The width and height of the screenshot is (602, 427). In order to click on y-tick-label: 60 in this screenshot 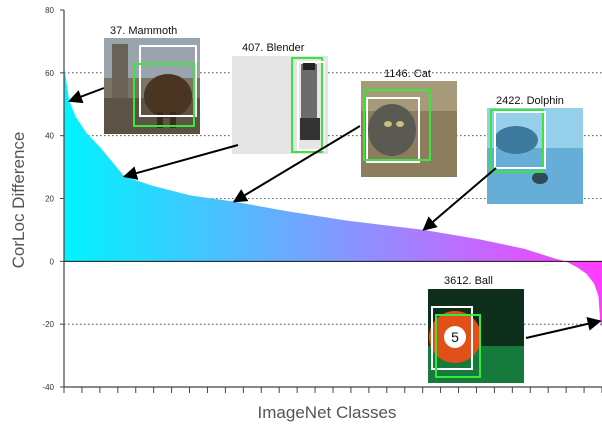, I will do `click(49, 73)`.